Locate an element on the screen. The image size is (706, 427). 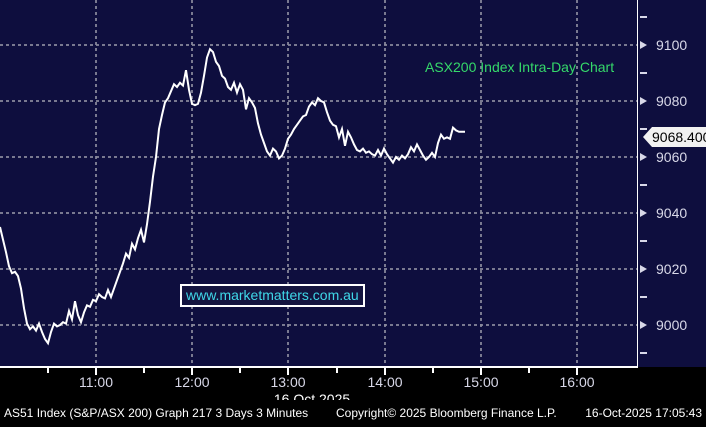
x-tick-label: 12:00 is located at coordinates (192, 382).